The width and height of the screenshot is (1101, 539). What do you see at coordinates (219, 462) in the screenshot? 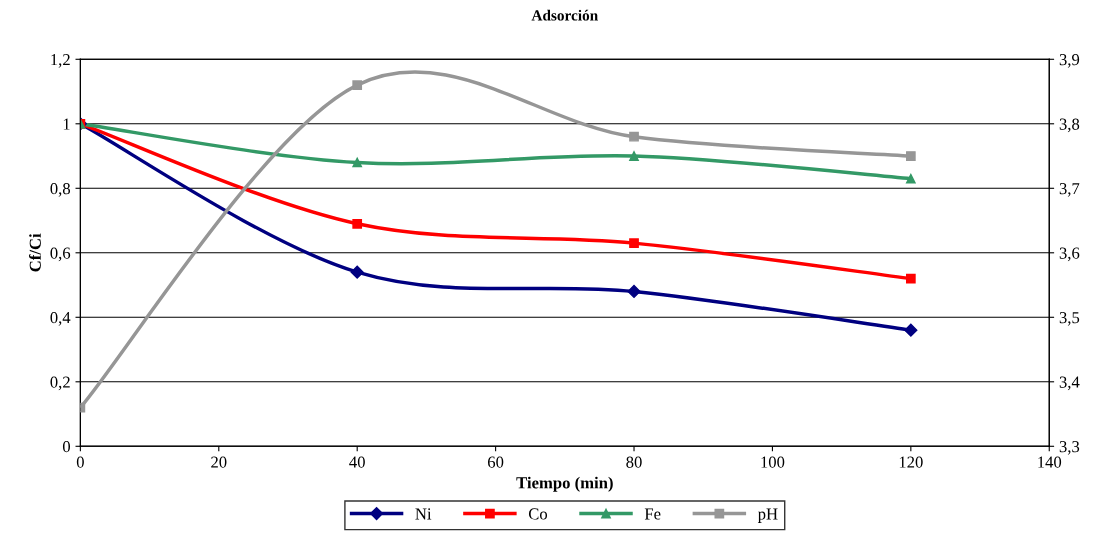
I see `x-tick-label: 20` at bounding box center [219, 462].